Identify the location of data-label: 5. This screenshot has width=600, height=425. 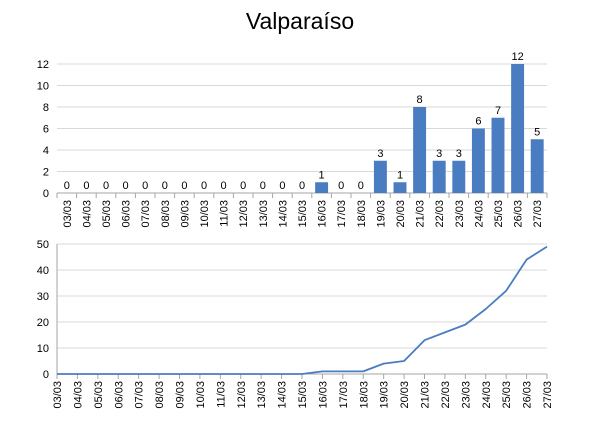
(537, 132).